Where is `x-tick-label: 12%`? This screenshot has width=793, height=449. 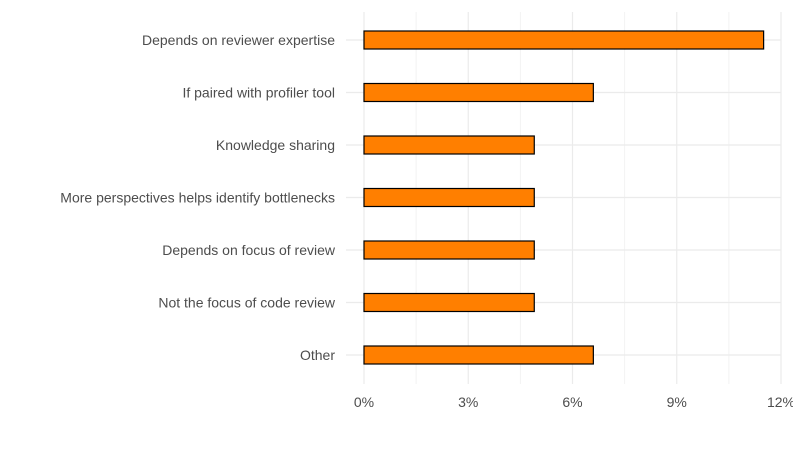 x-tick-label: 12% is located at coordinates (780, 402).